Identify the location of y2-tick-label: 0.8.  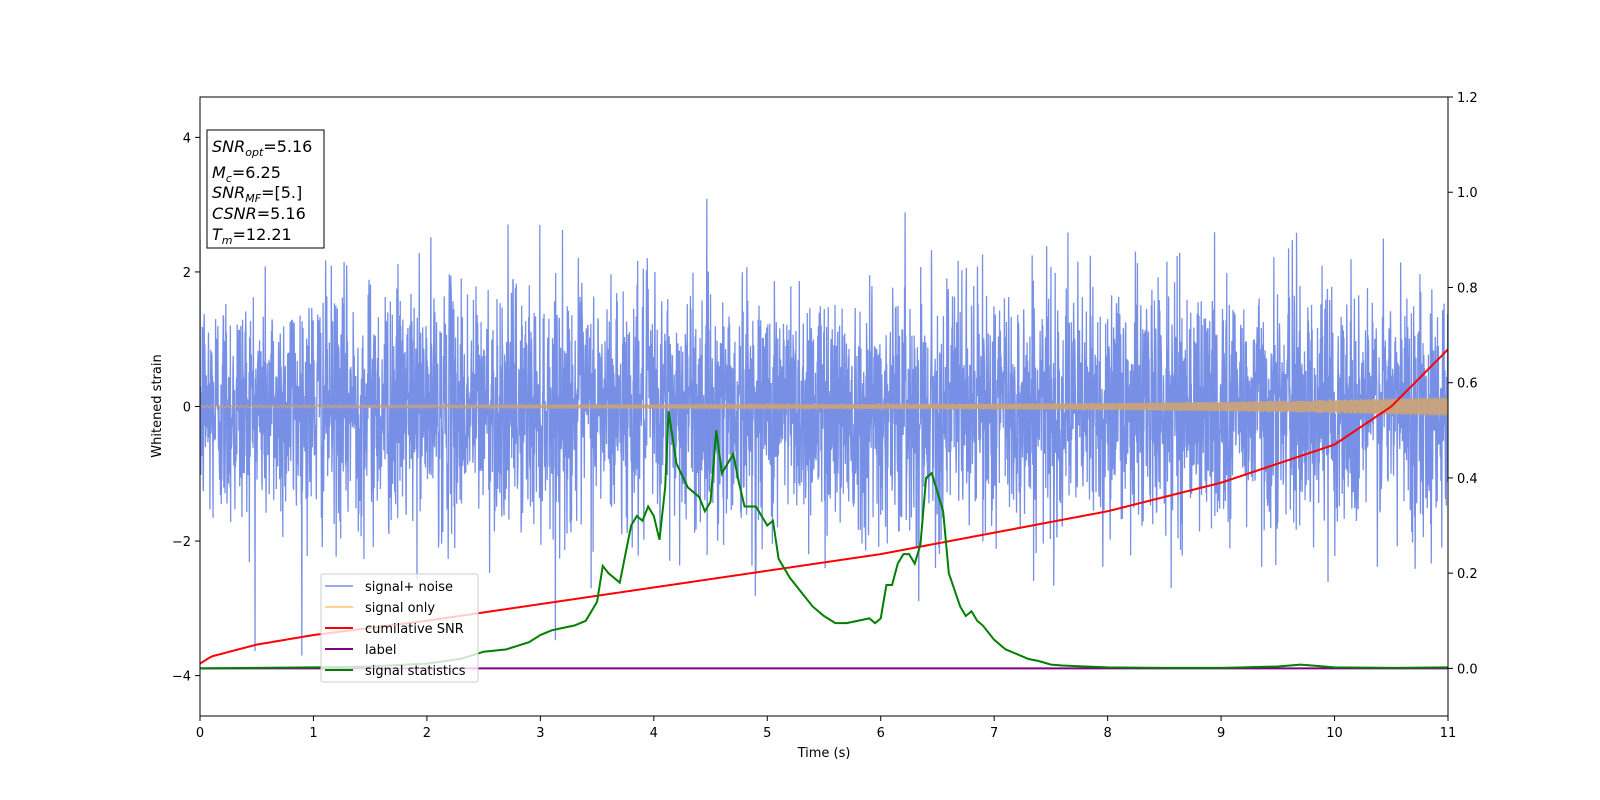
(1467, 288).